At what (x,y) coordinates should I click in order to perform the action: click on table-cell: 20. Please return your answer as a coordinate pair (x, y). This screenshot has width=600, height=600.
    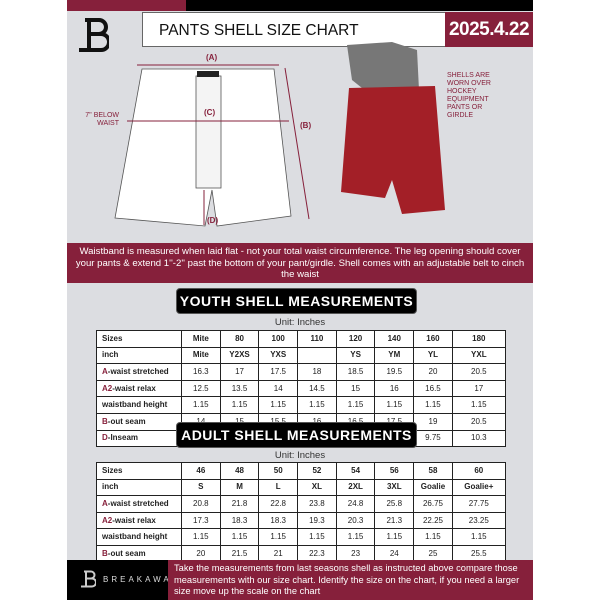
    Looking at the image, I should click on (433, 372).